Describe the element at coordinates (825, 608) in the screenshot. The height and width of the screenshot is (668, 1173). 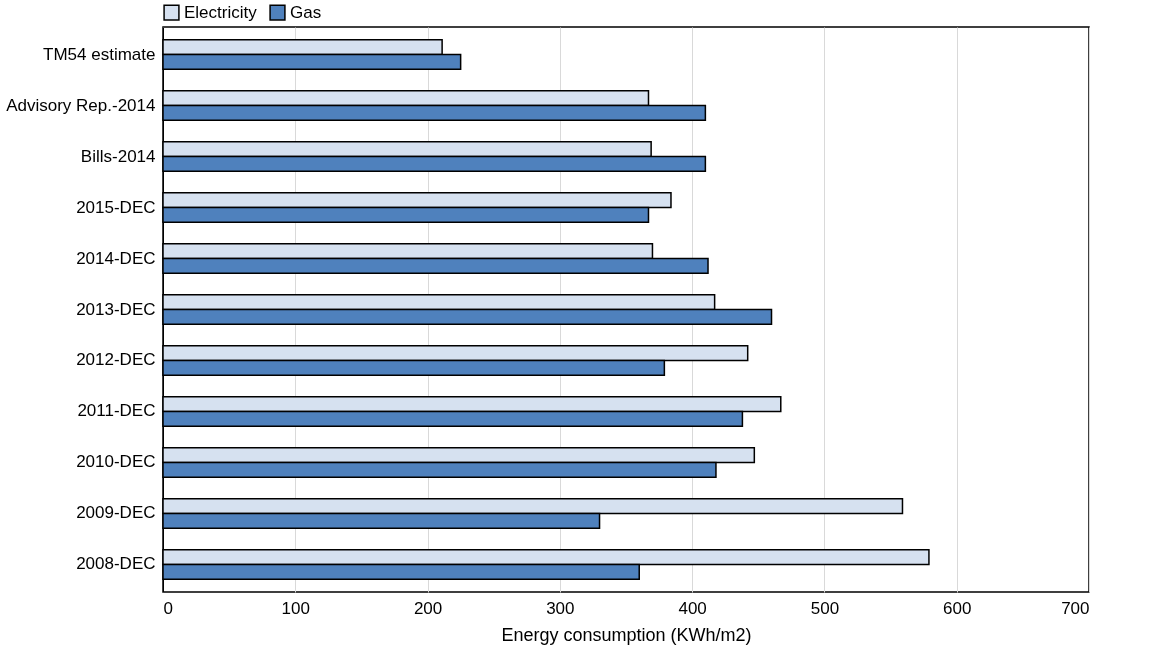
I see `x-tick-label: 500` at that location.